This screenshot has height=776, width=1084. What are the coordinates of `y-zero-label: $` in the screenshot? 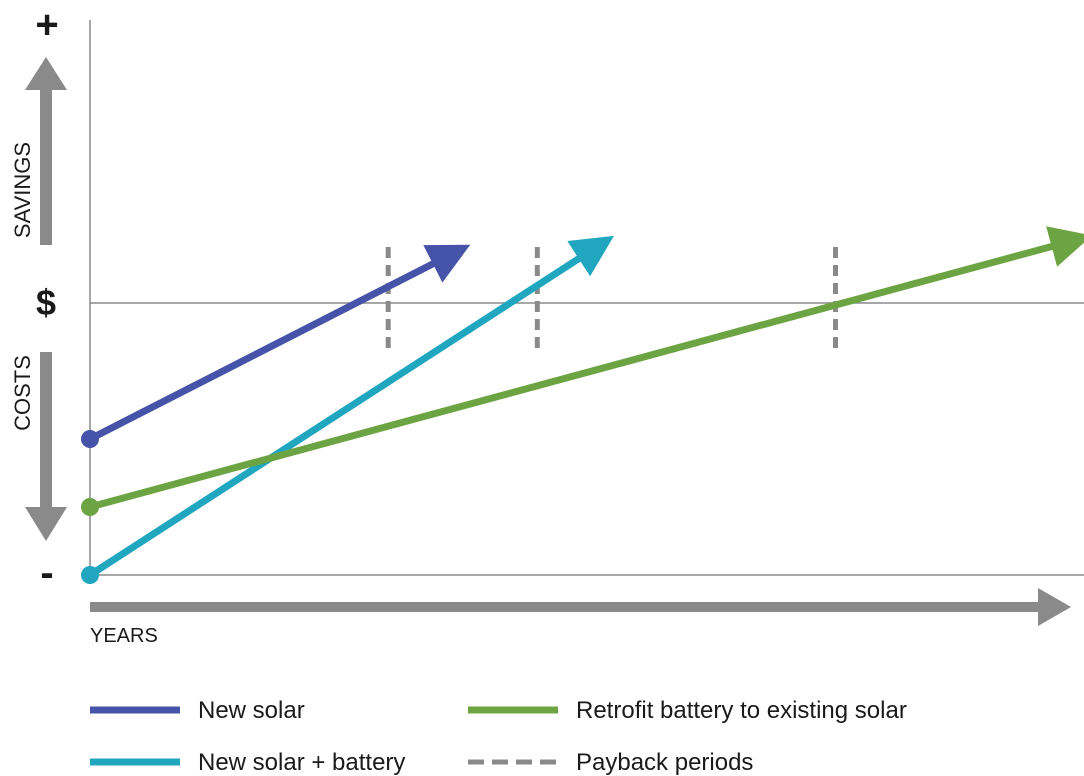 It's located at (46, 302).